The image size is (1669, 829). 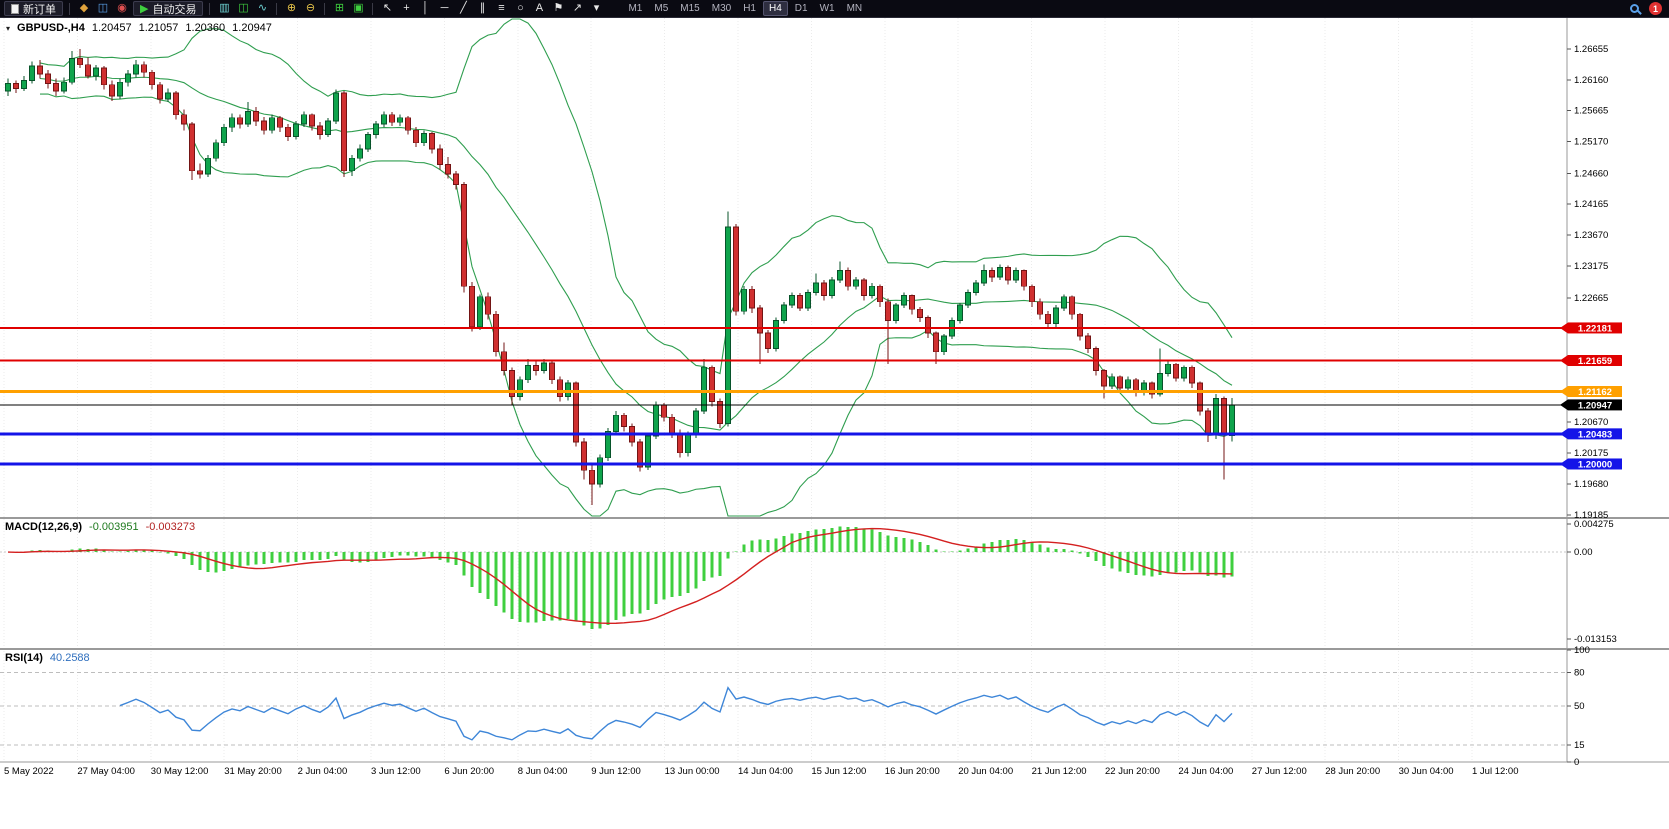 I want to click on time-axis-label: 20 Jun 04:00, so click(x=985, y=771).